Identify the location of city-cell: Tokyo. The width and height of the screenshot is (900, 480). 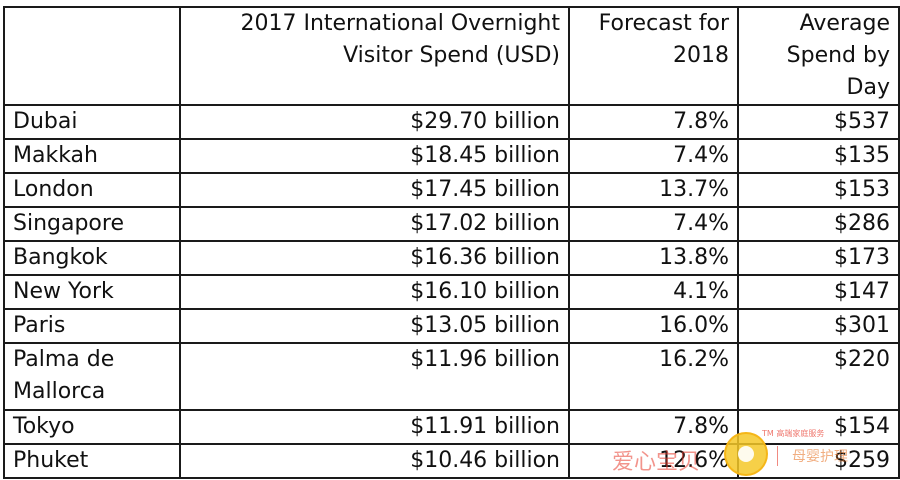
(92, 427).